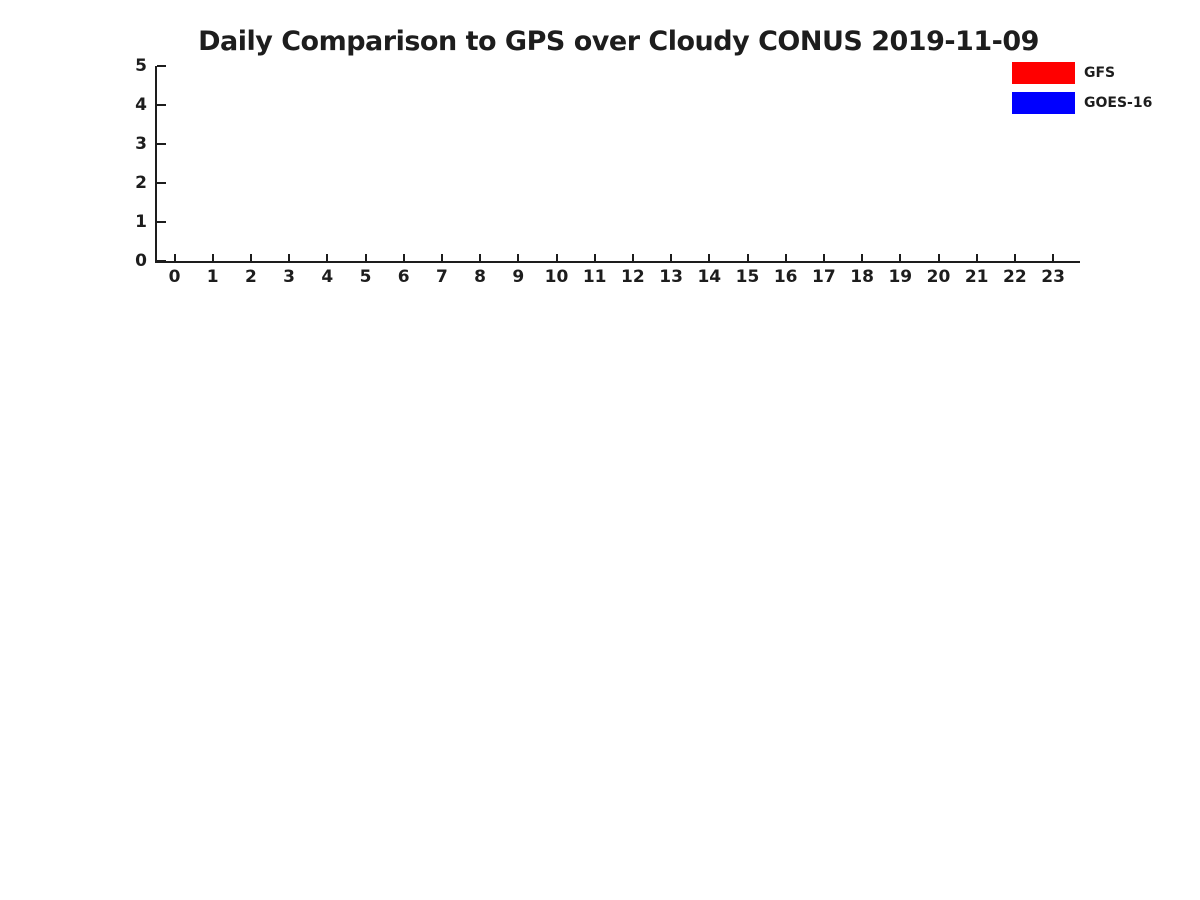 The height and width of the screenshot is (900, 1200). I want to click on subplot-std-dev-x-tick-label: 19, so click(900, 277).